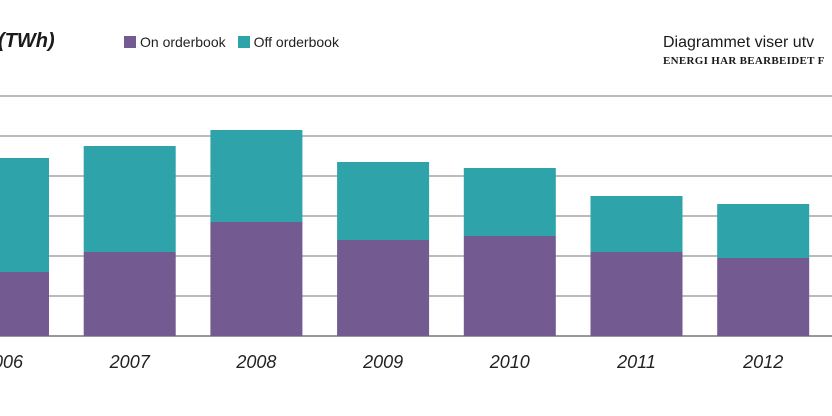 The height and width of the screenshot is (416, 832). Describe the element at coordinates (130, 362) in the screenshot. I see `x-tick-label: 2007` at that location.